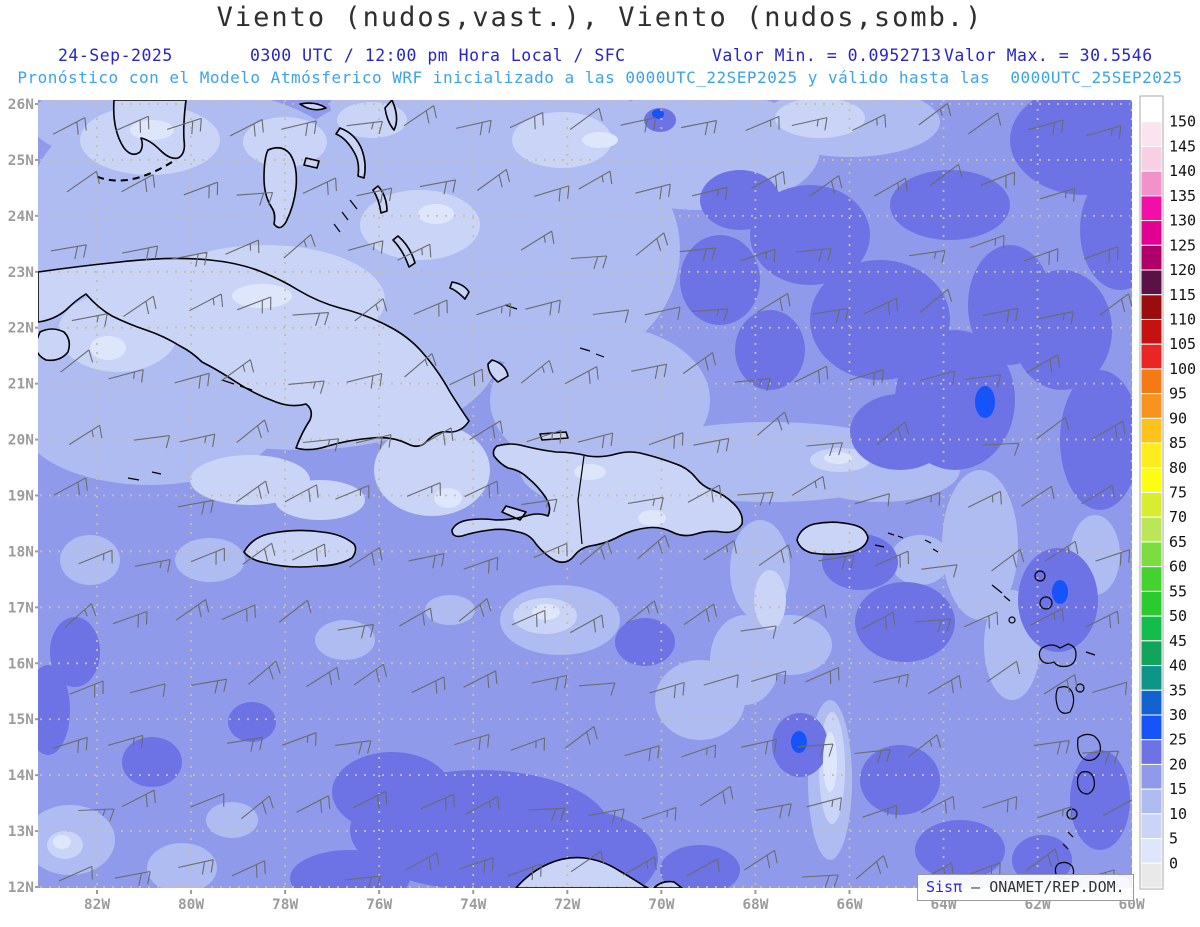 This screenshot has height=927, width=1200. What do you see at coordinates (1182, 344) in the screenshot?
I see `colorbar-tick-label: 105` at bounding box center [1182, 344].